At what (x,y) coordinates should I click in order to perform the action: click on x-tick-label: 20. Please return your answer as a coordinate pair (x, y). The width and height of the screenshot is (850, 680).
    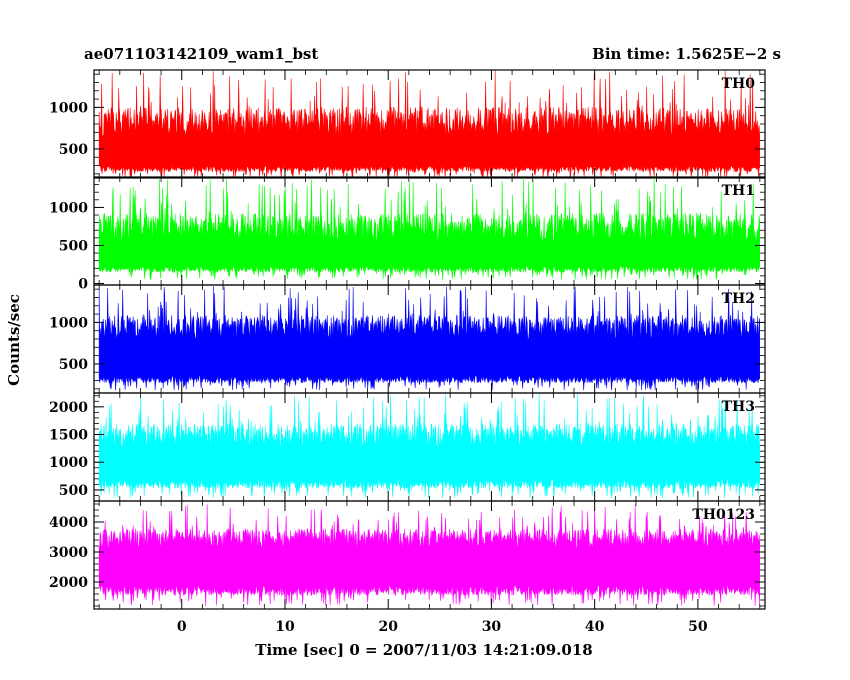
    Looking at the image, I should click on (388, 627).